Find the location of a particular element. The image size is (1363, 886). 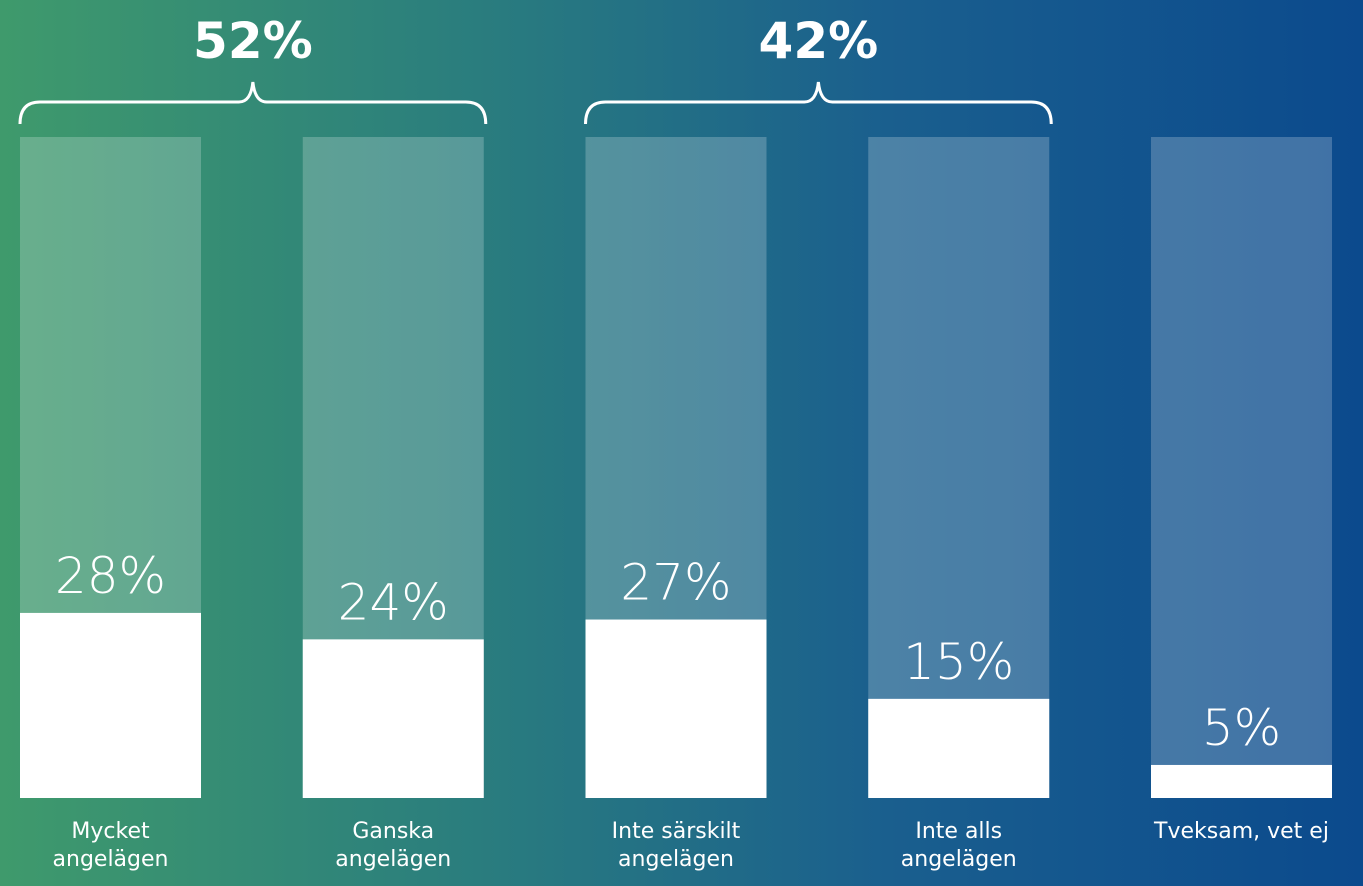

value-label: 24% is located at coordinates (393, 602).